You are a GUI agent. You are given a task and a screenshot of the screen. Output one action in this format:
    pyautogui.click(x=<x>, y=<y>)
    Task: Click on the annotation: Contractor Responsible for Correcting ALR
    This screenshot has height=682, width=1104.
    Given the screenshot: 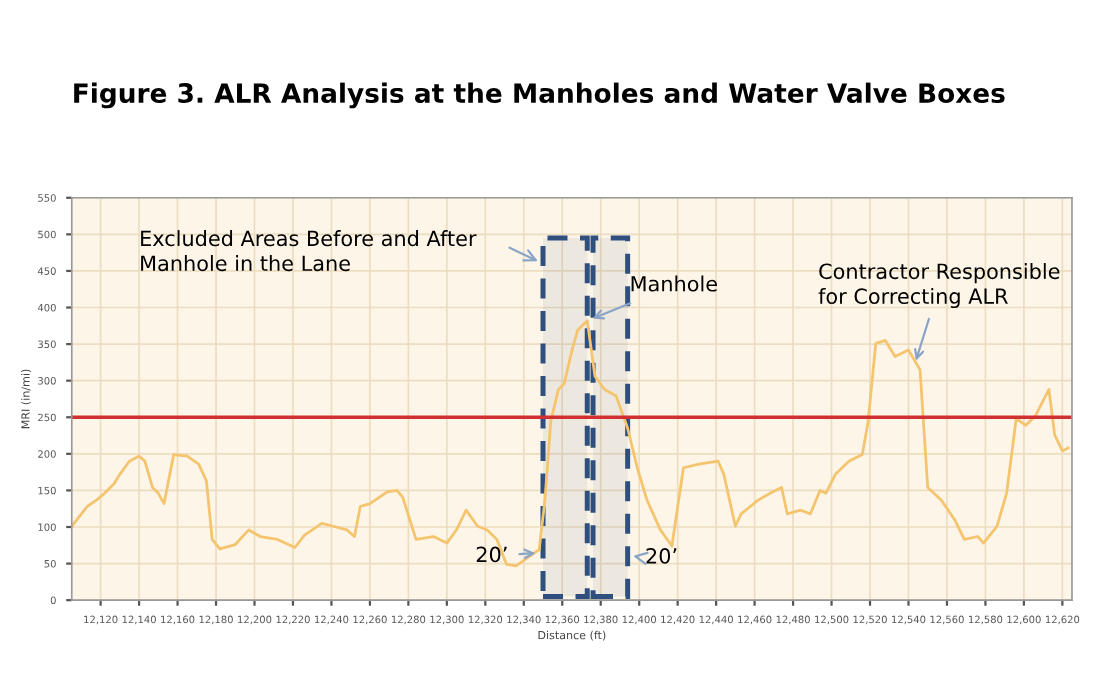 What is the action you would take?
    pyautogui.click(x=939, y=286)
    